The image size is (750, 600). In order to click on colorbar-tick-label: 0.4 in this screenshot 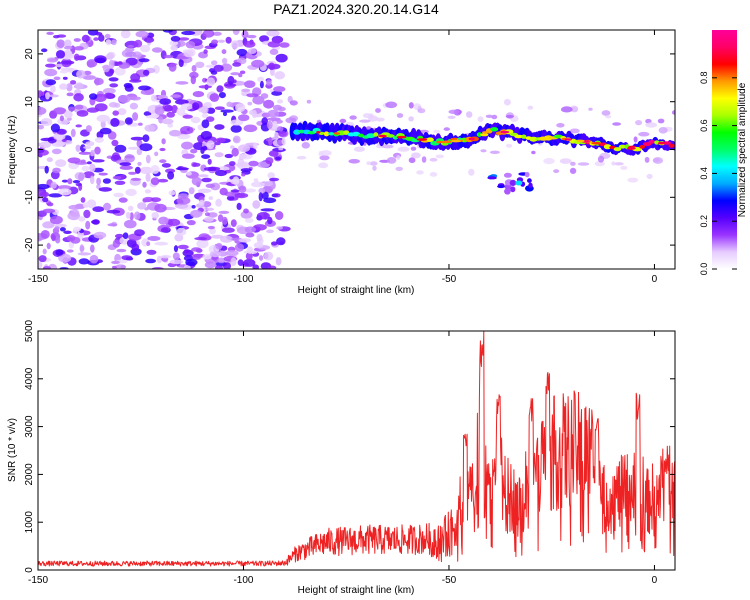, I will do `click(704, 173)`.